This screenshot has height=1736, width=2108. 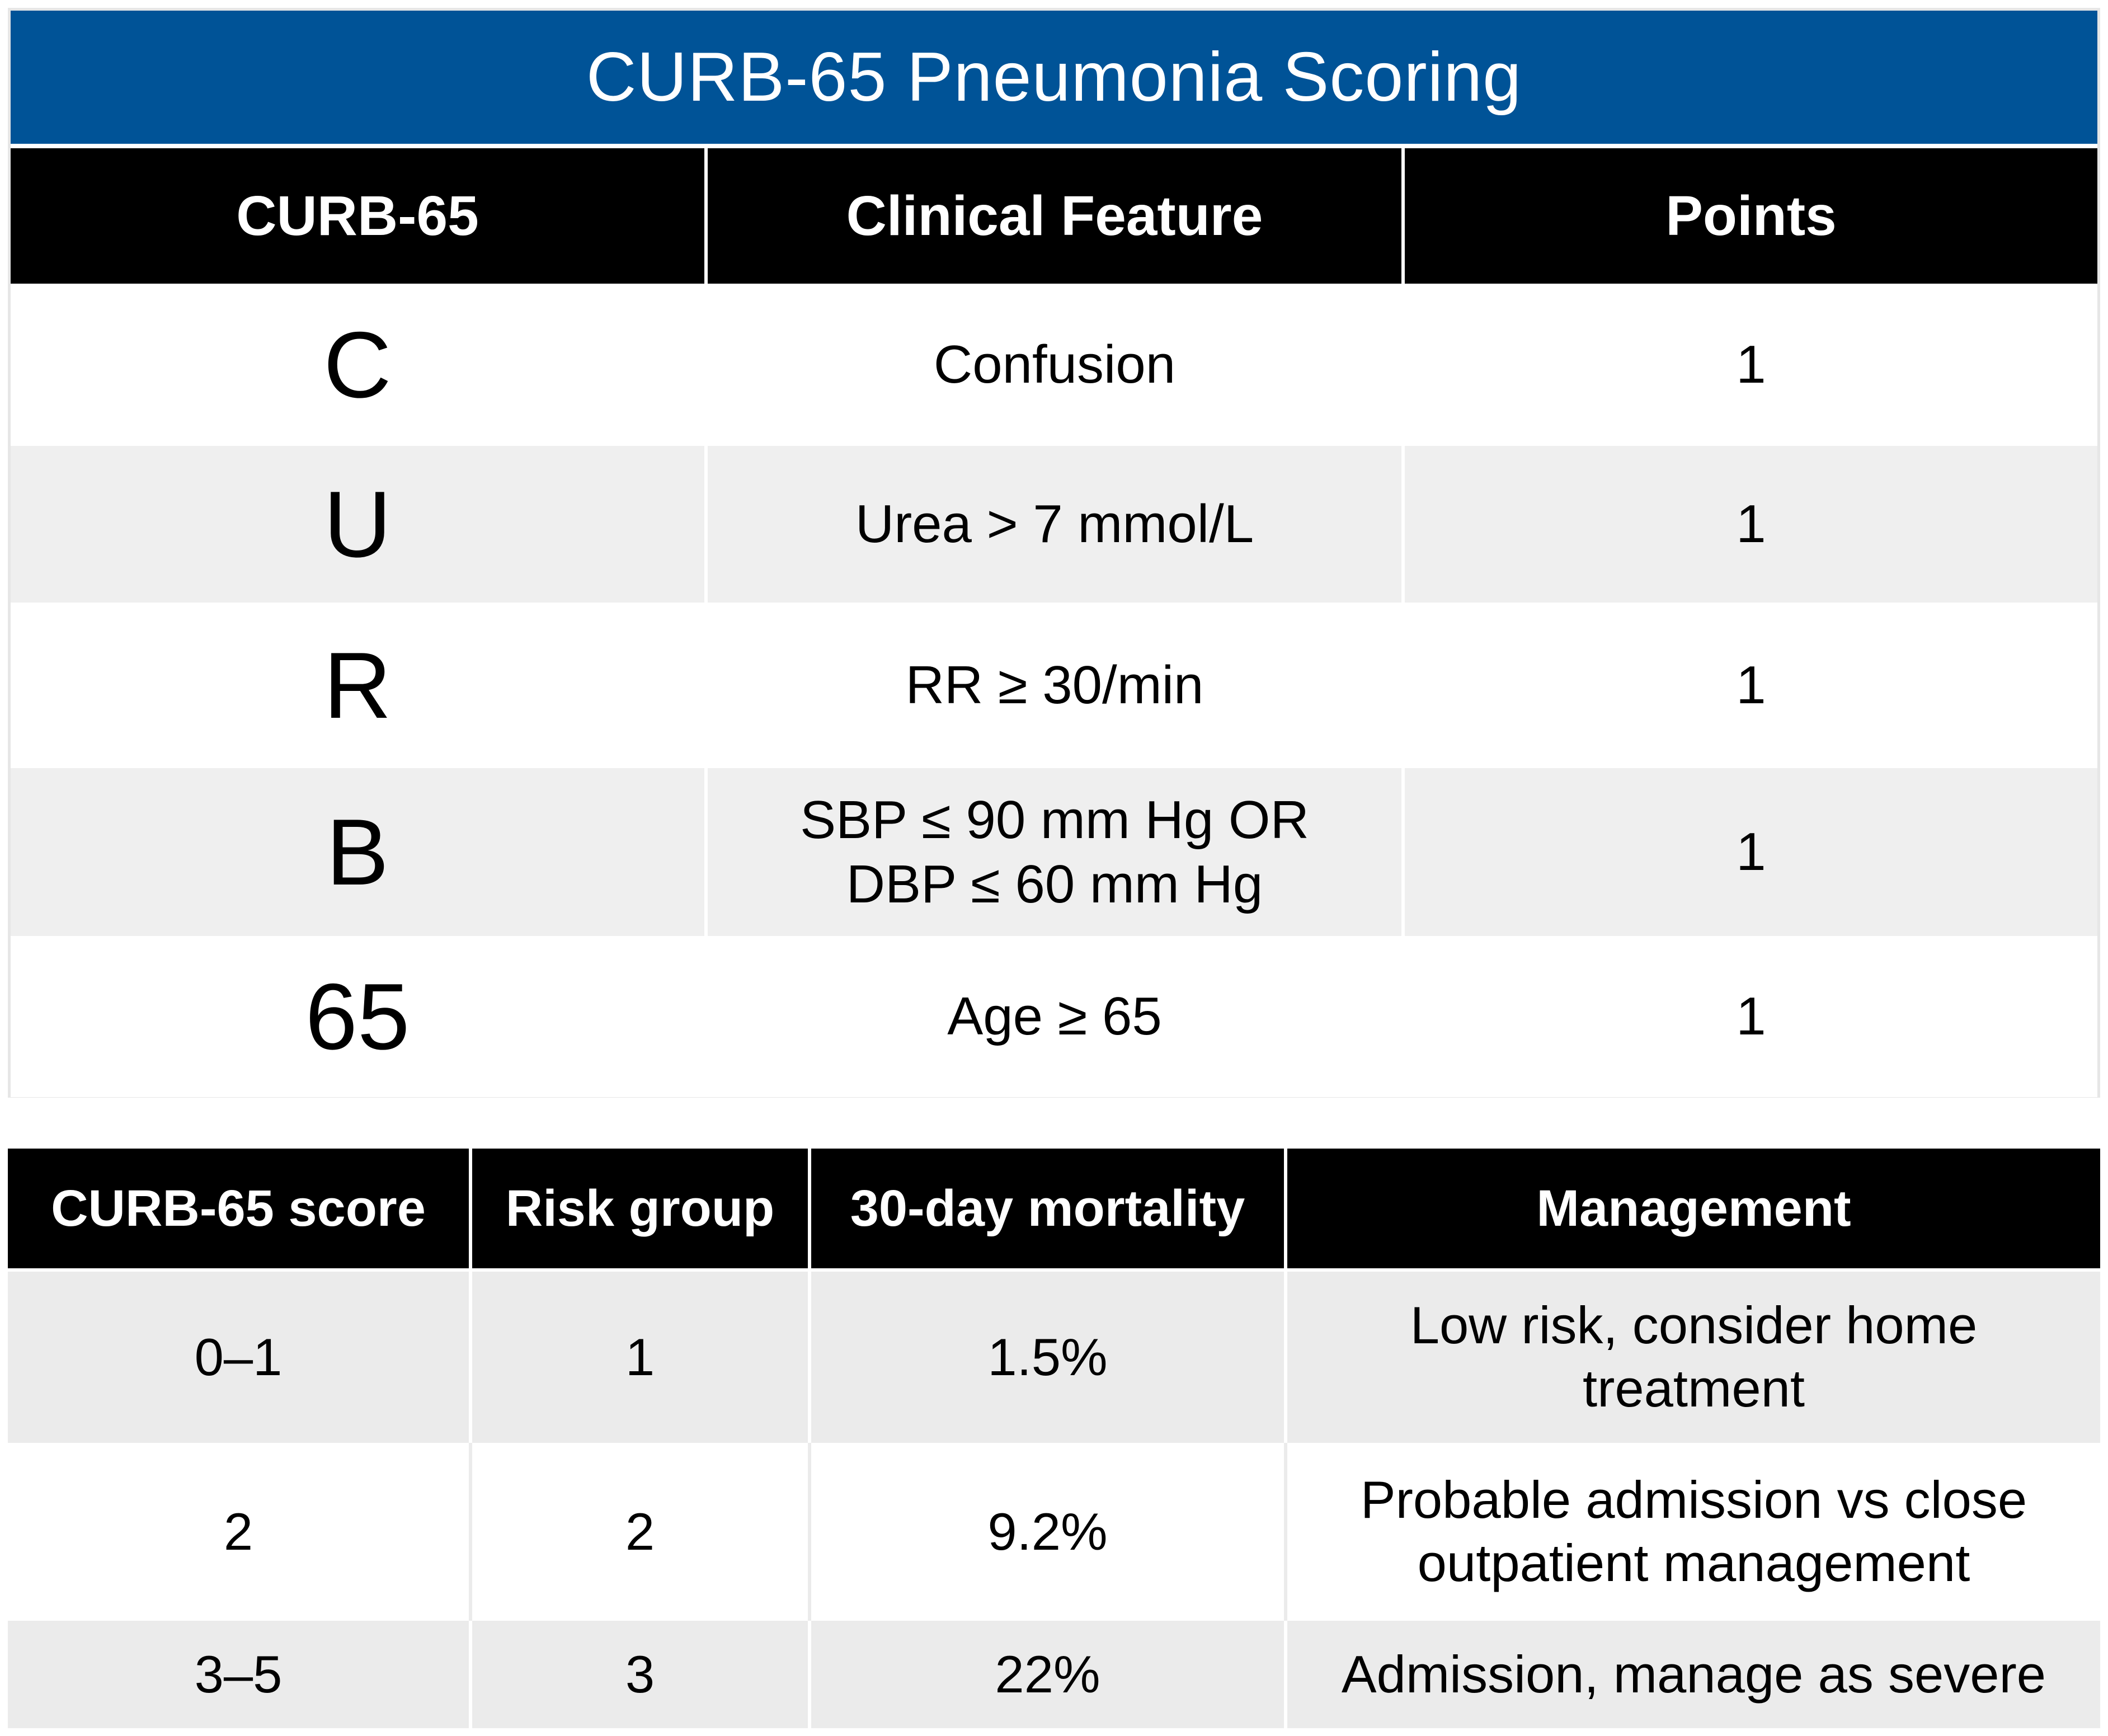 What do you see at coordinates (639, 1532) in the screenshot?
I see `risk-group-cell: 2` at bounding box center [639, 1532].